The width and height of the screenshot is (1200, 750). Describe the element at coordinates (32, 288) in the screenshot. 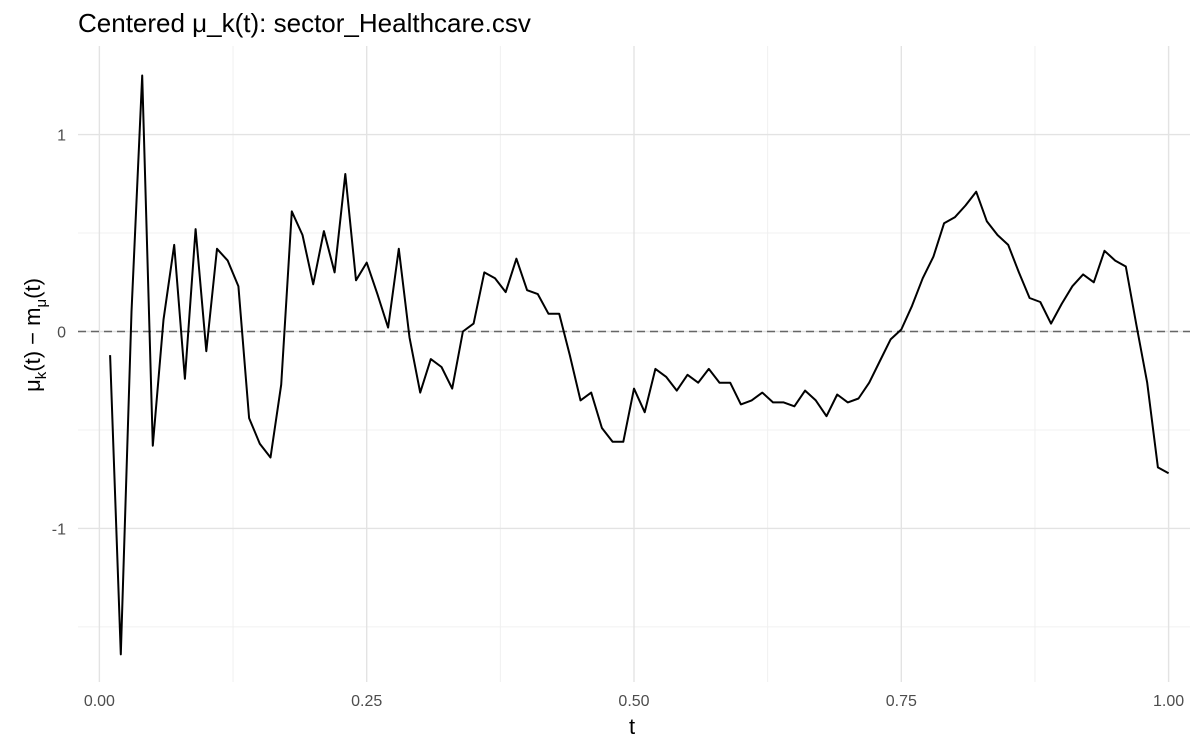

I see `y-axis-title-part: (t)` at that location.